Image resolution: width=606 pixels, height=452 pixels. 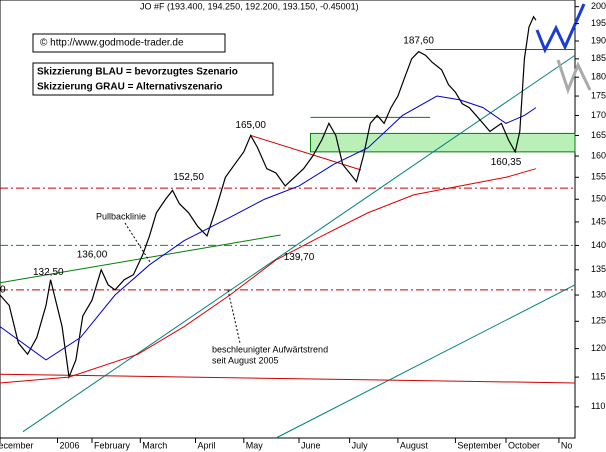 I want to click on y-tick-label: 200, so click(x=598, y=6).